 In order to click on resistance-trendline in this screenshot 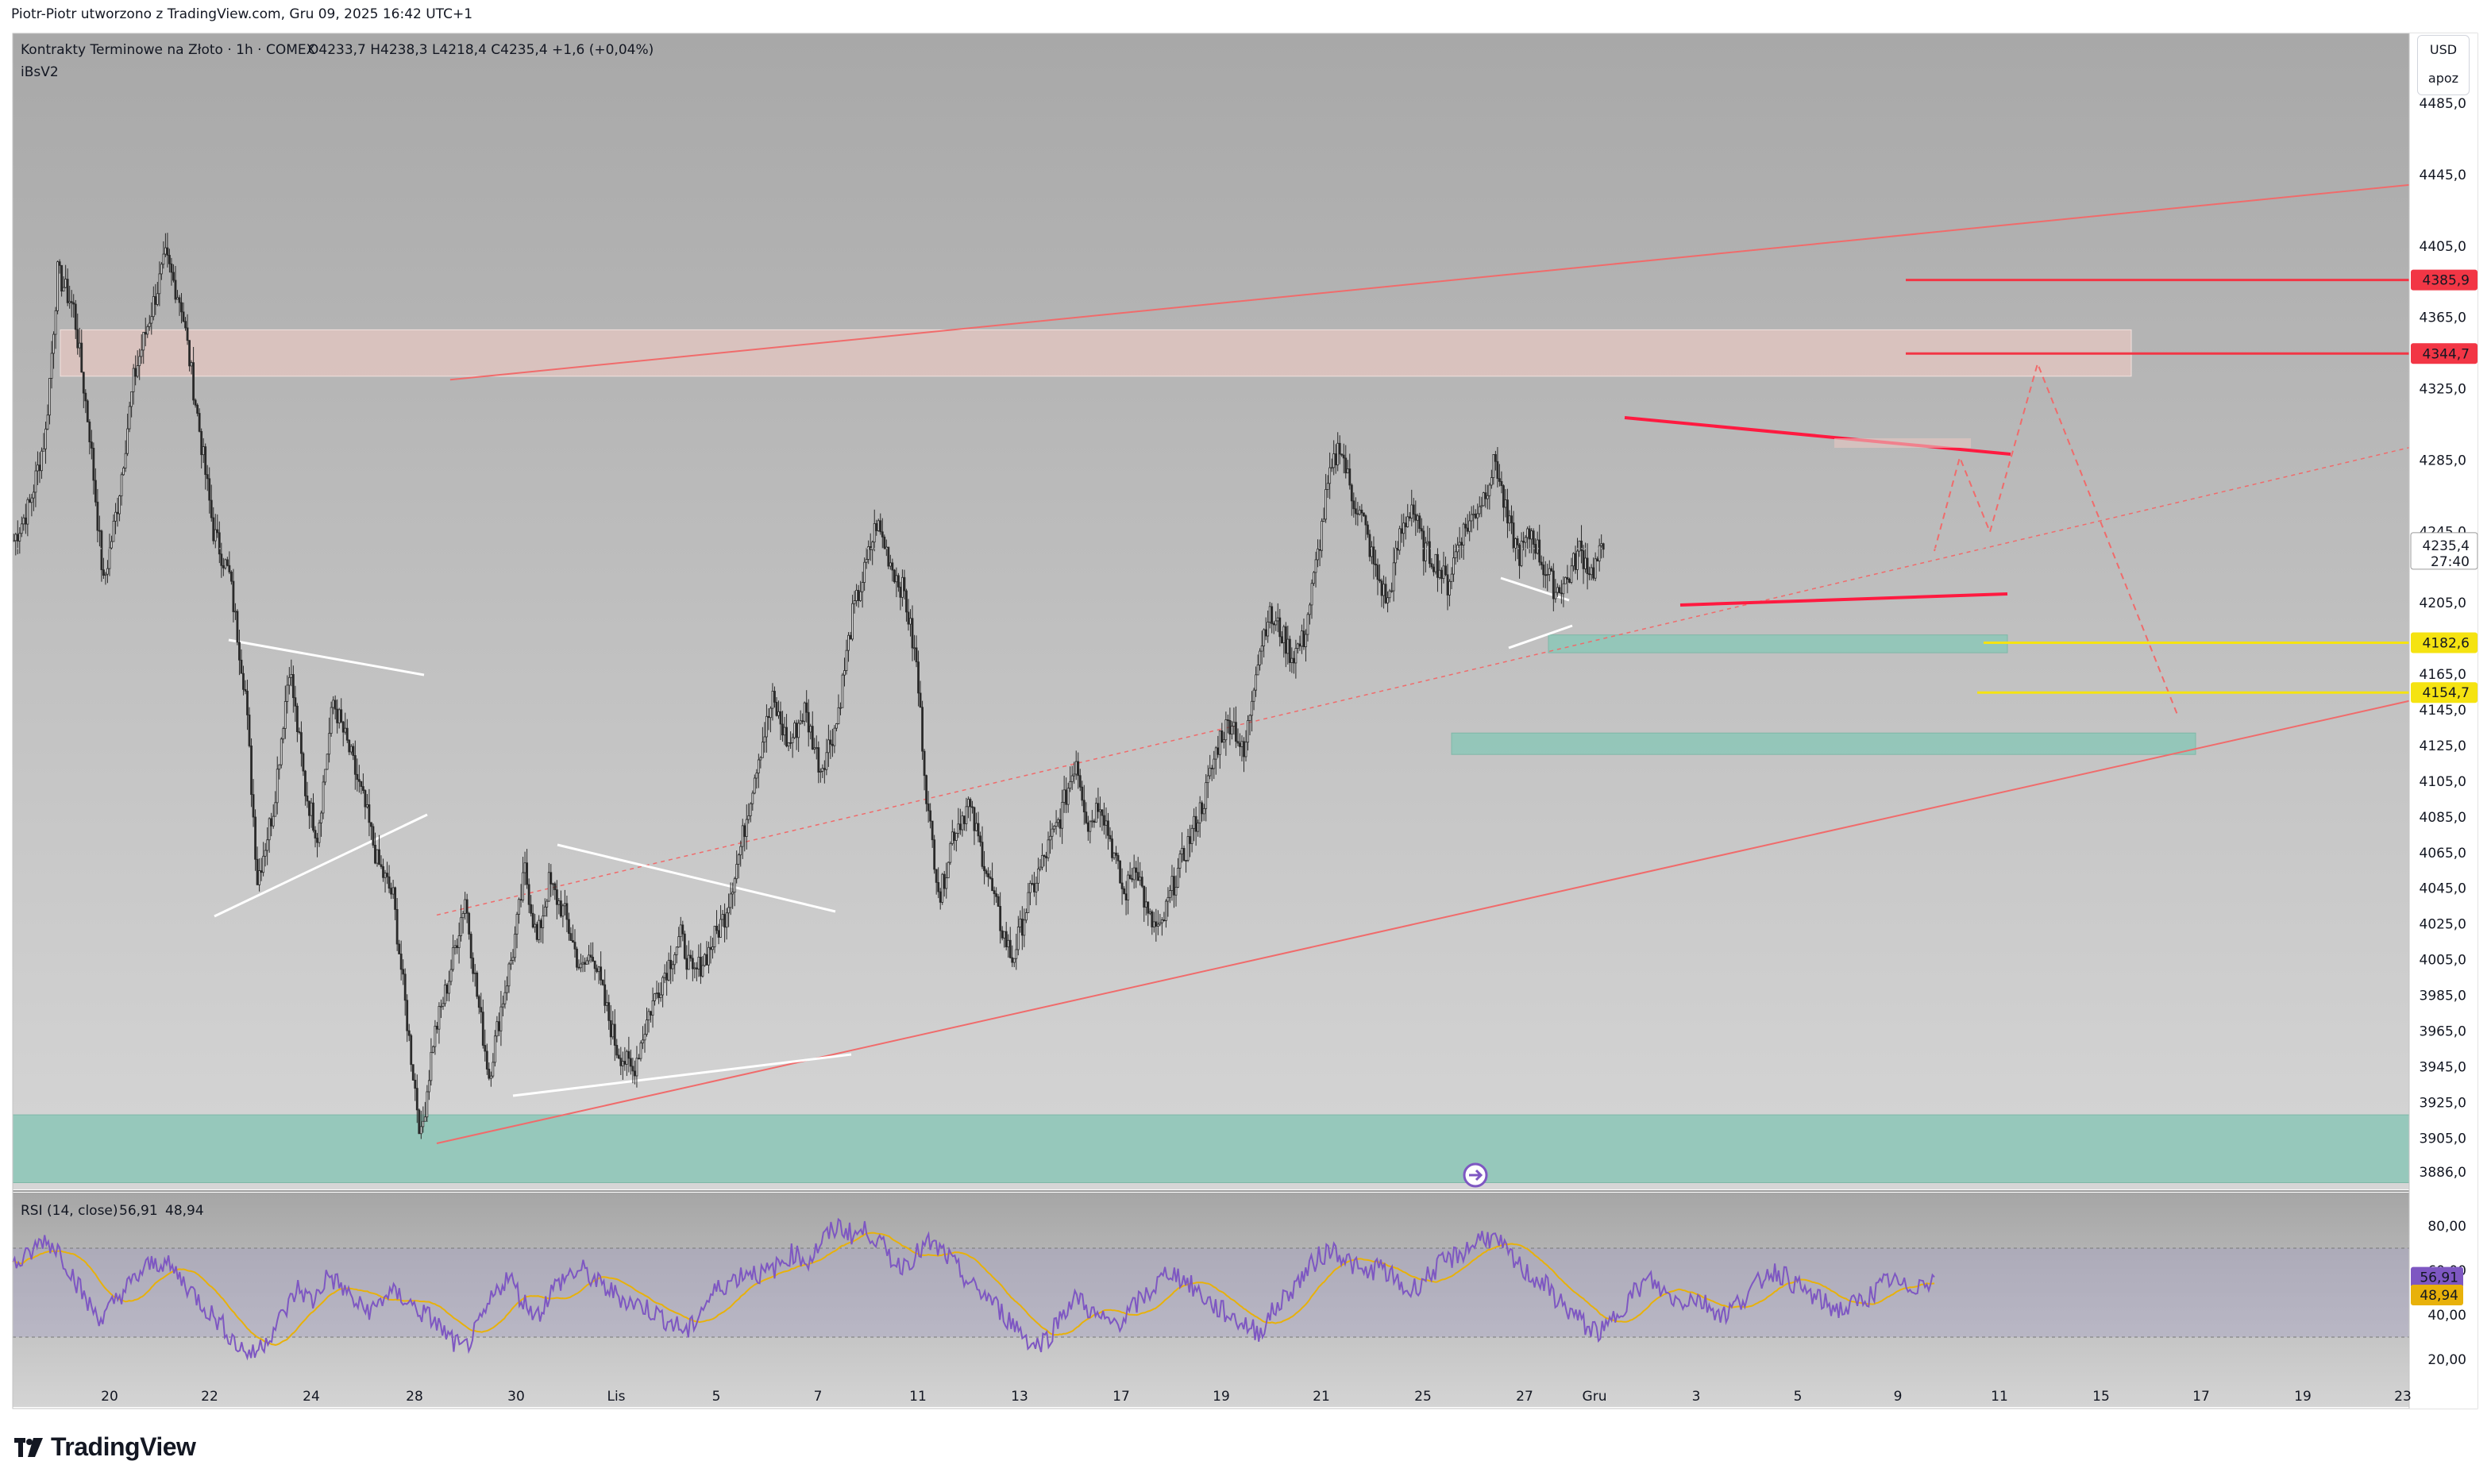, I will do `click(1817, 436)`.